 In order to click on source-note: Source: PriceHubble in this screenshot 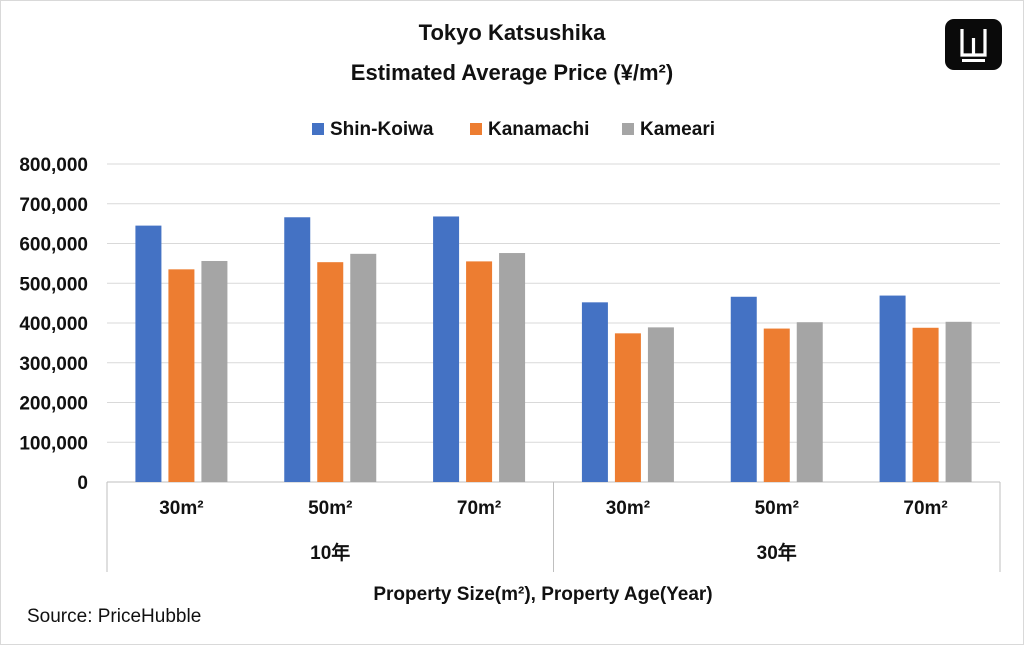, I will do `click(114, 616)`.